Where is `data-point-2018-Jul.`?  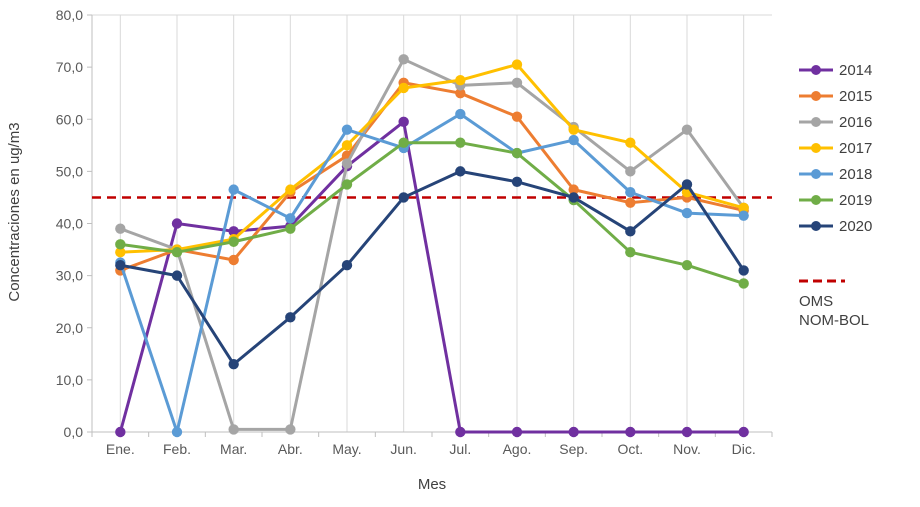 data-point-2018-Jul. is located at coordinates (460, 114).